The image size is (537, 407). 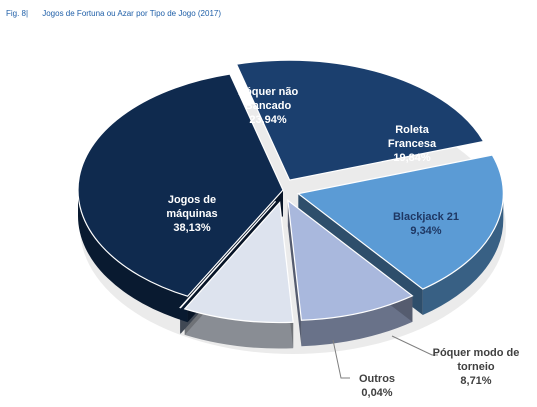 I want to click on slice-label-1: Roleta Francesa 19,84%, so click(x=412, y=144).